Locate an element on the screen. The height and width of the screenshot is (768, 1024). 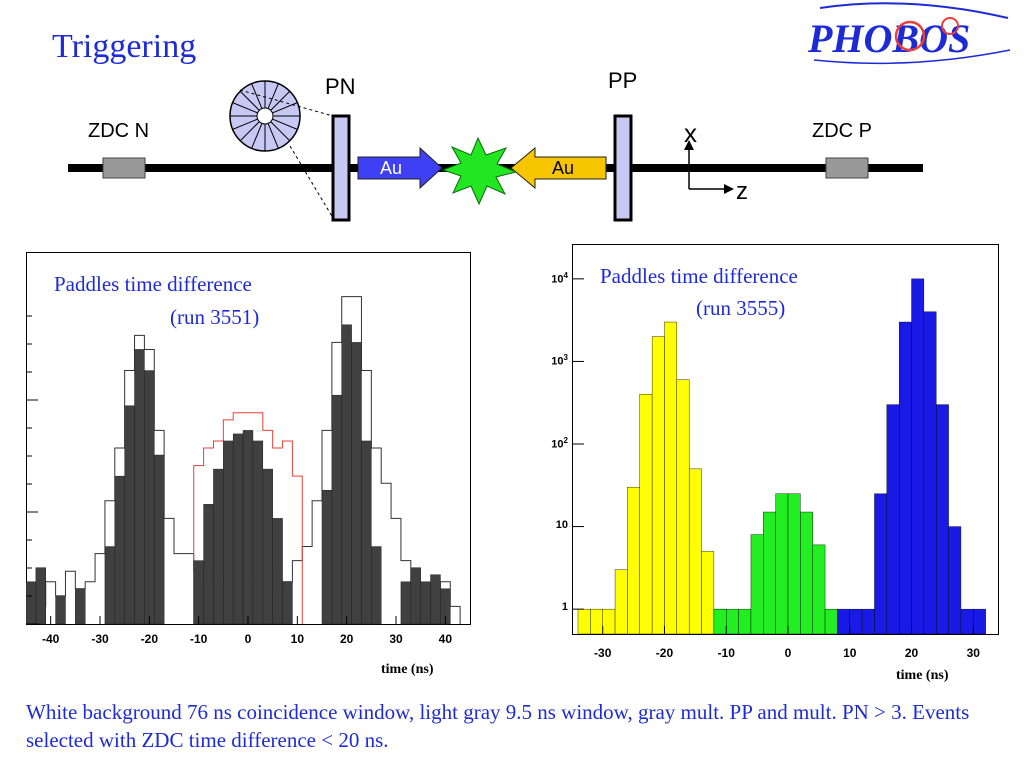
au-beam-arrow-right is located at coordinates (558, 168).